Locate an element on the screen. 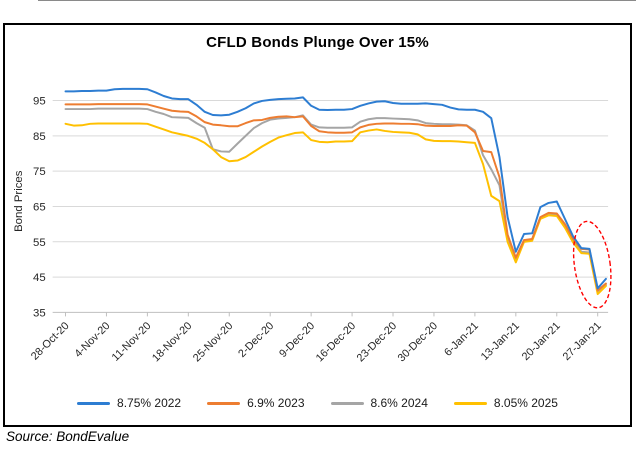 The height and width of the screenshot is (450, 636). y-axis-tick-label: 65 is located at coordinates (39, 207).